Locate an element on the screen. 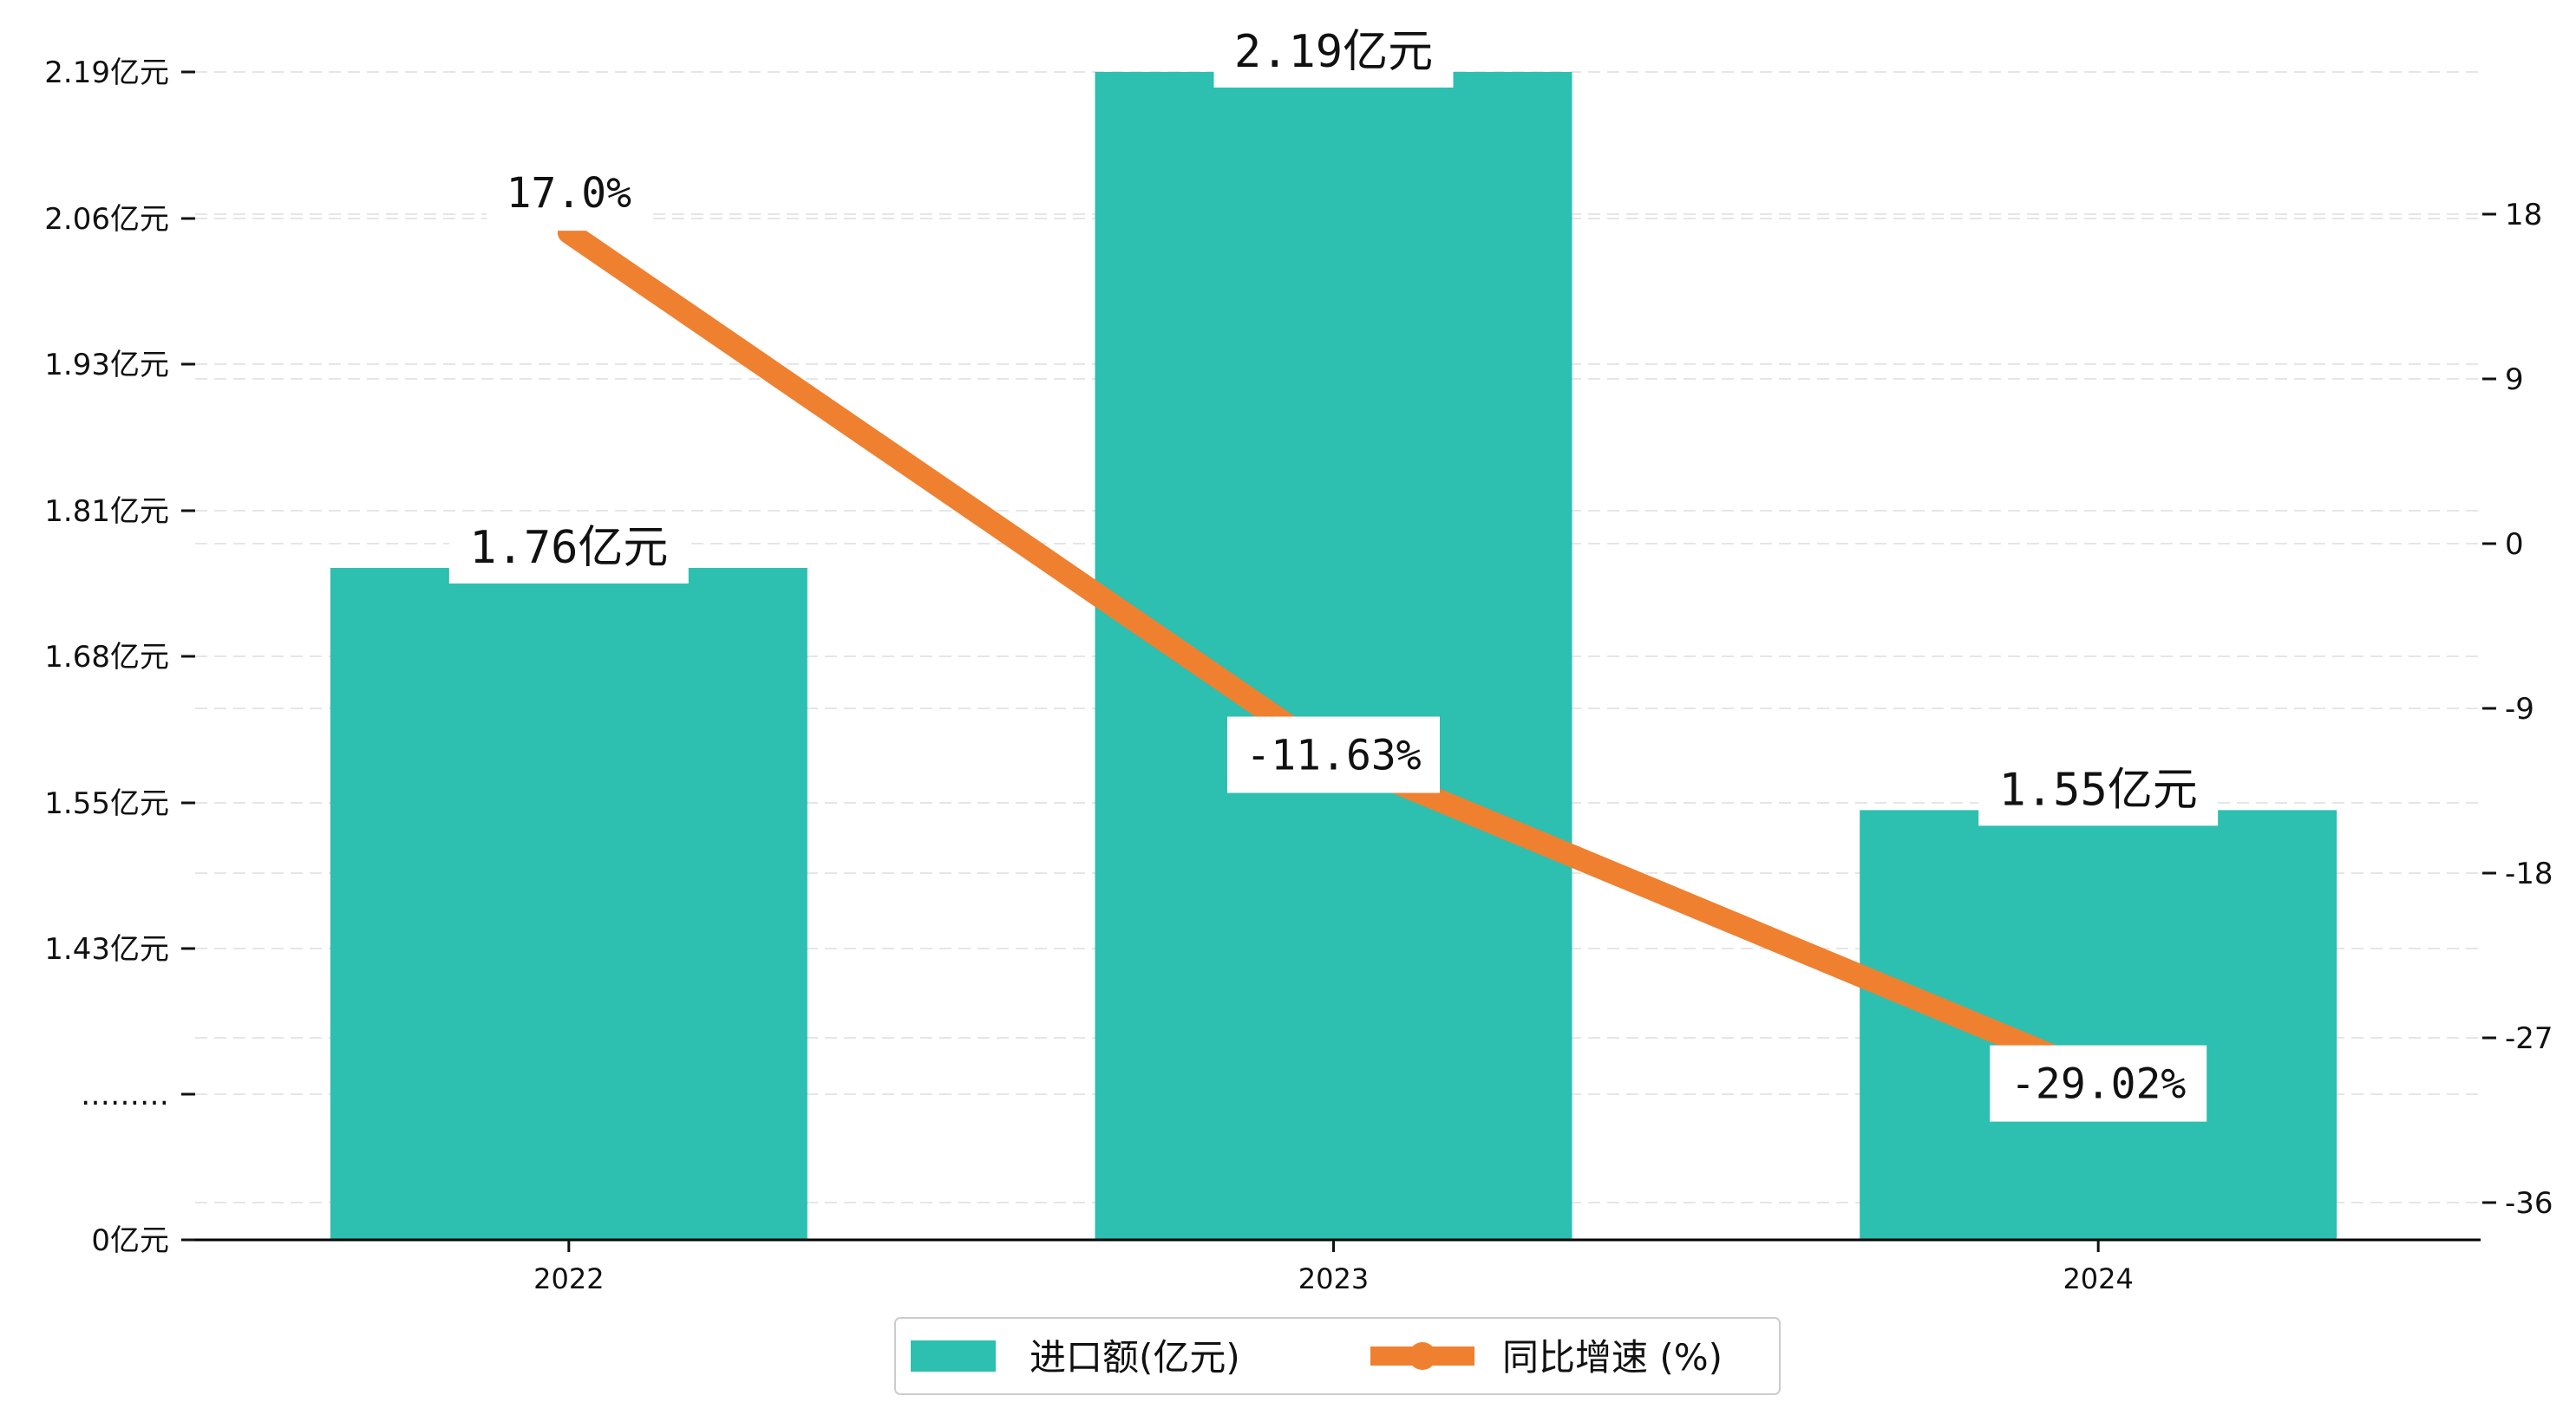  right-tick-label: 9 is located at coordinates (2514, 379).